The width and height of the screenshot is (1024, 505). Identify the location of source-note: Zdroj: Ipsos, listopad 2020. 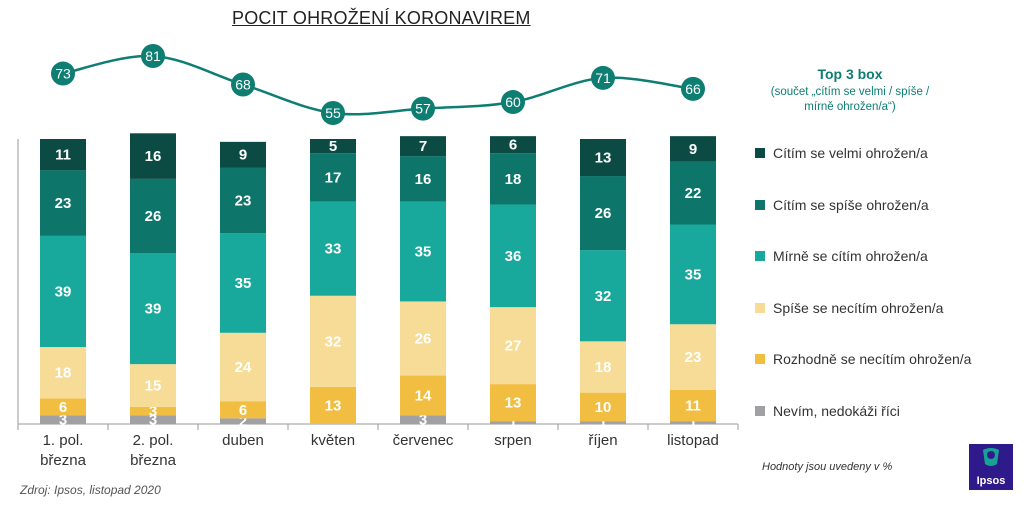
(90, 490).